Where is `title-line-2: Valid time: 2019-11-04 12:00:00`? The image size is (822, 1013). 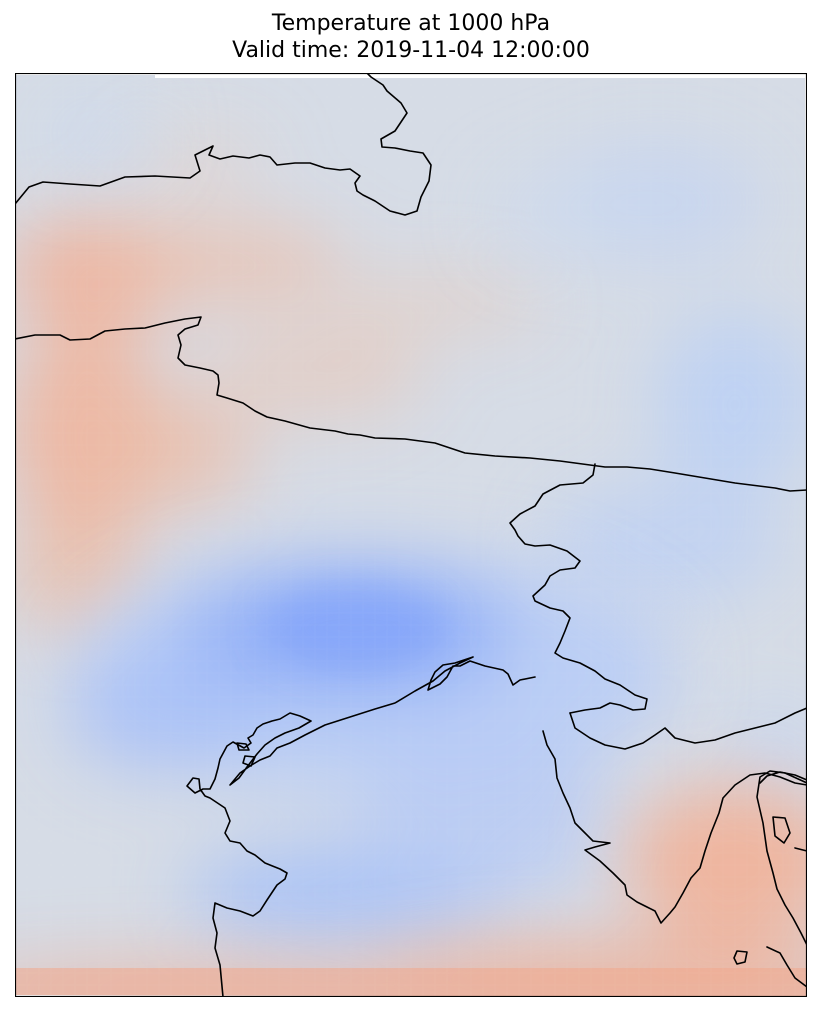 title-line-2: Valid time: 2019-11-04 12:00:00 is located at coordinates (411, 50).